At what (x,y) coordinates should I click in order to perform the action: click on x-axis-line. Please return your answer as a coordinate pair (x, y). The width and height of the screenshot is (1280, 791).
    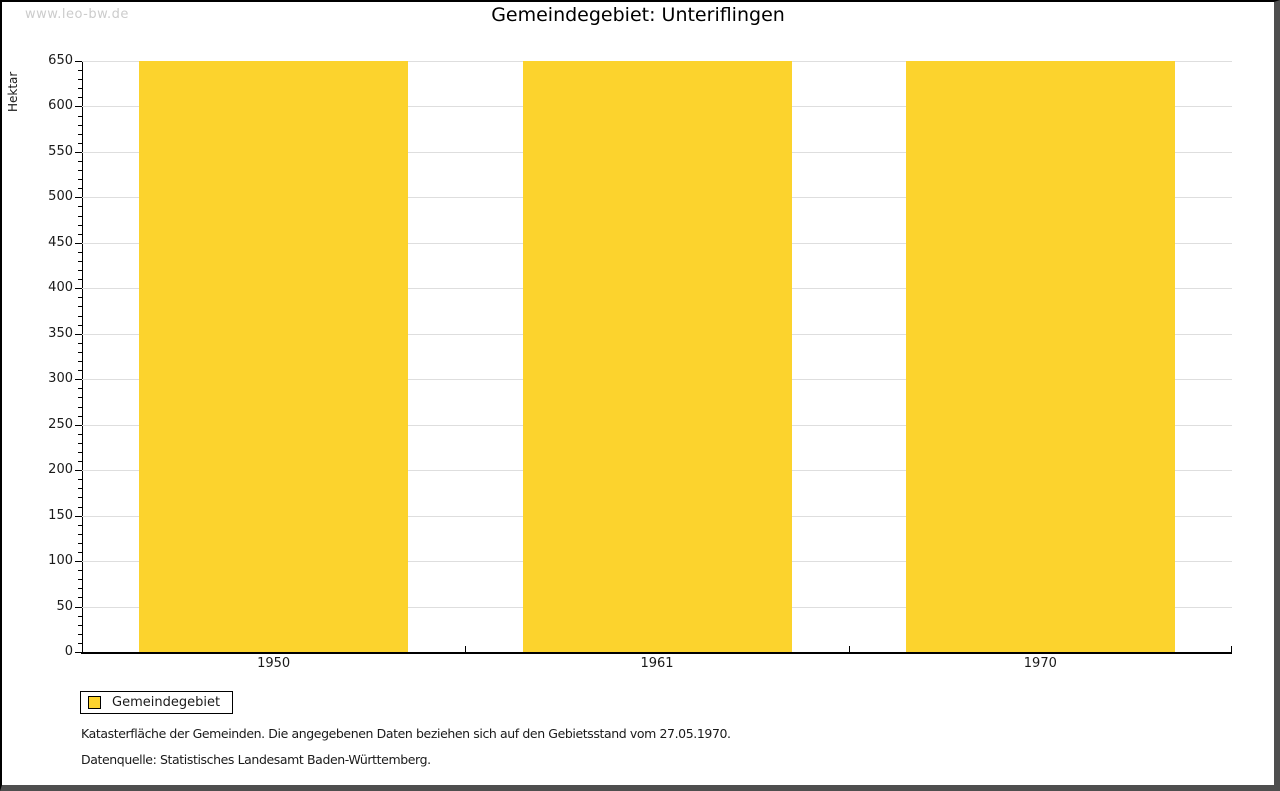
    Looking at the image, I should click on (656, 653).